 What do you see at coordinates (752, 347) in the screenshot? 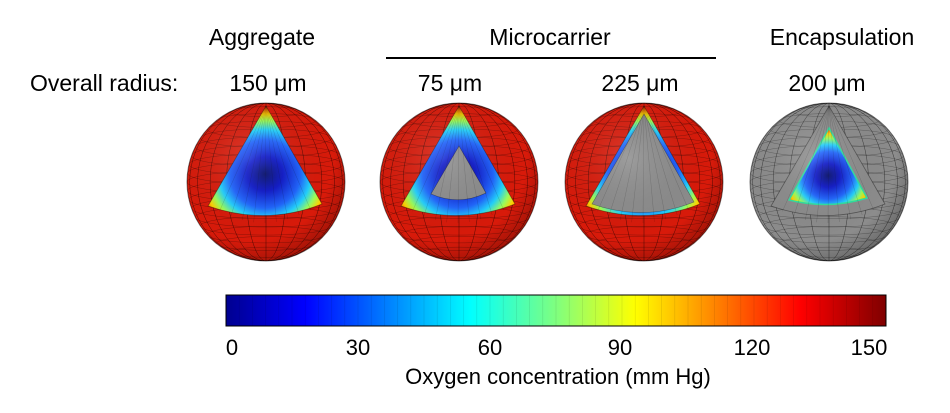
I see `colorbar-tick-120: 120` at bounding box center [752, 347].